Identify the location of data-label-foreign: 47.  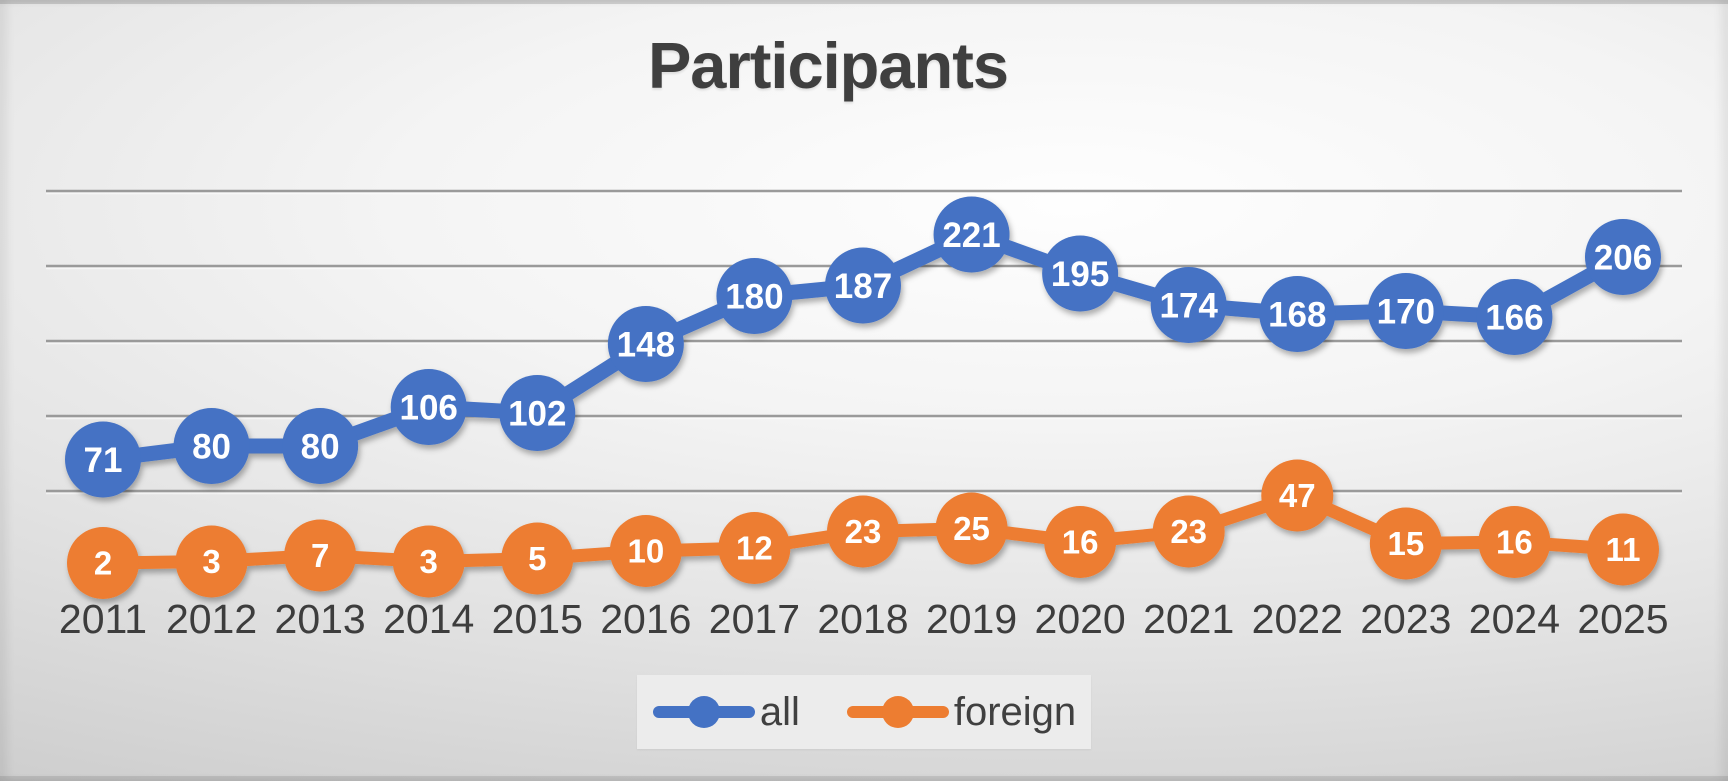
(1297, 495).